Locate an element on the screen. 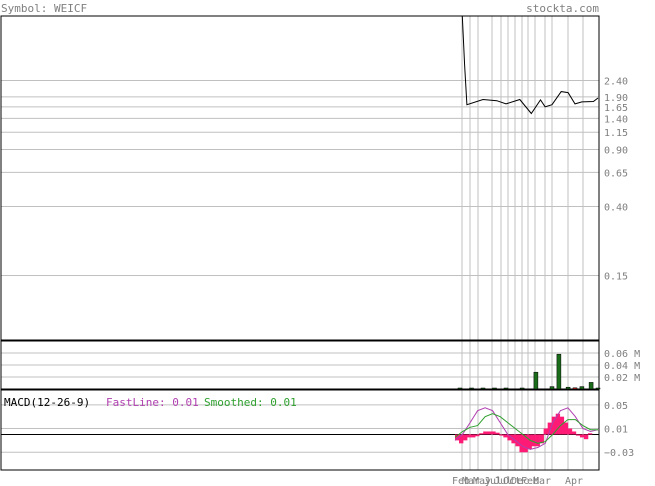 This screenshot has height=486, width=655. macd-smooth-legend: Smoothed: 0.01 is located at coordinates (250, 402).